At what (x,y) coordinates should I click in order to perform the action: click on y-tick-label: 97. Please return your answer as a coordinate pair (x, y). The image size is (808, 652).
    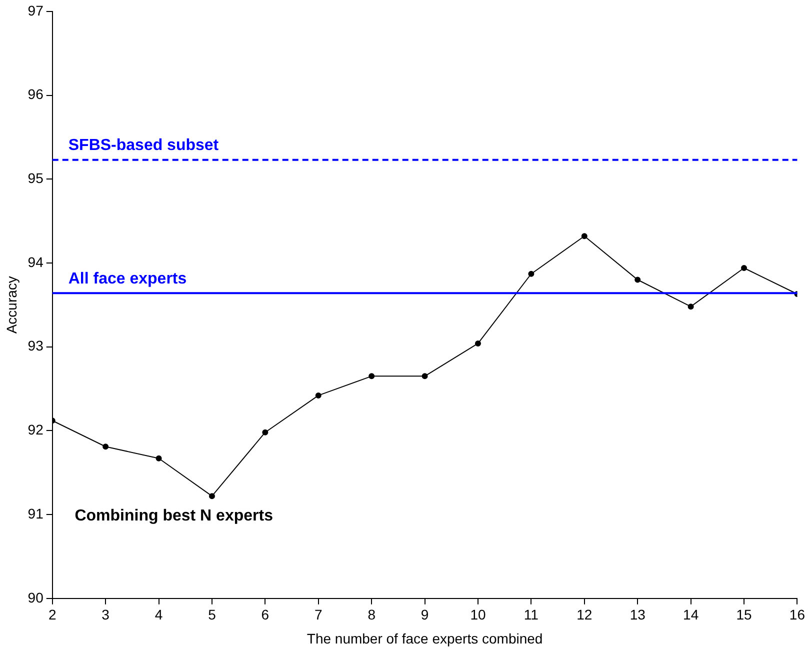
    Looking at the image, I should click on (36, 10).